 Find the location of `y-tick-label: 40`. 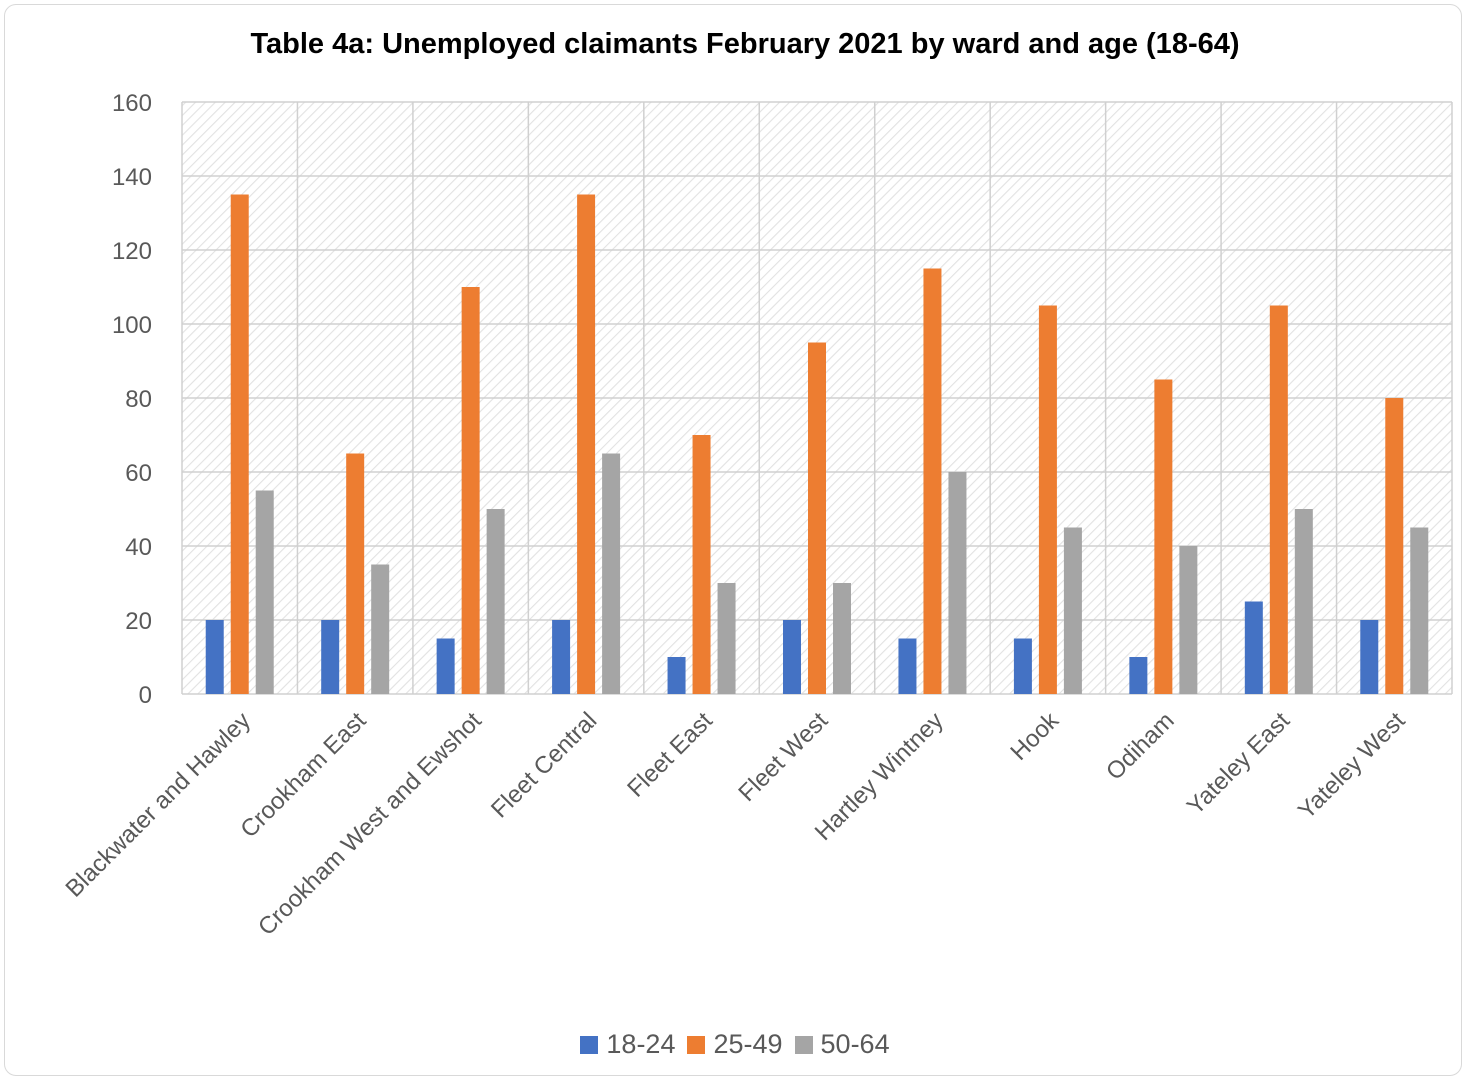

y-tick-label: 40 is located at coordinates (138, 547).